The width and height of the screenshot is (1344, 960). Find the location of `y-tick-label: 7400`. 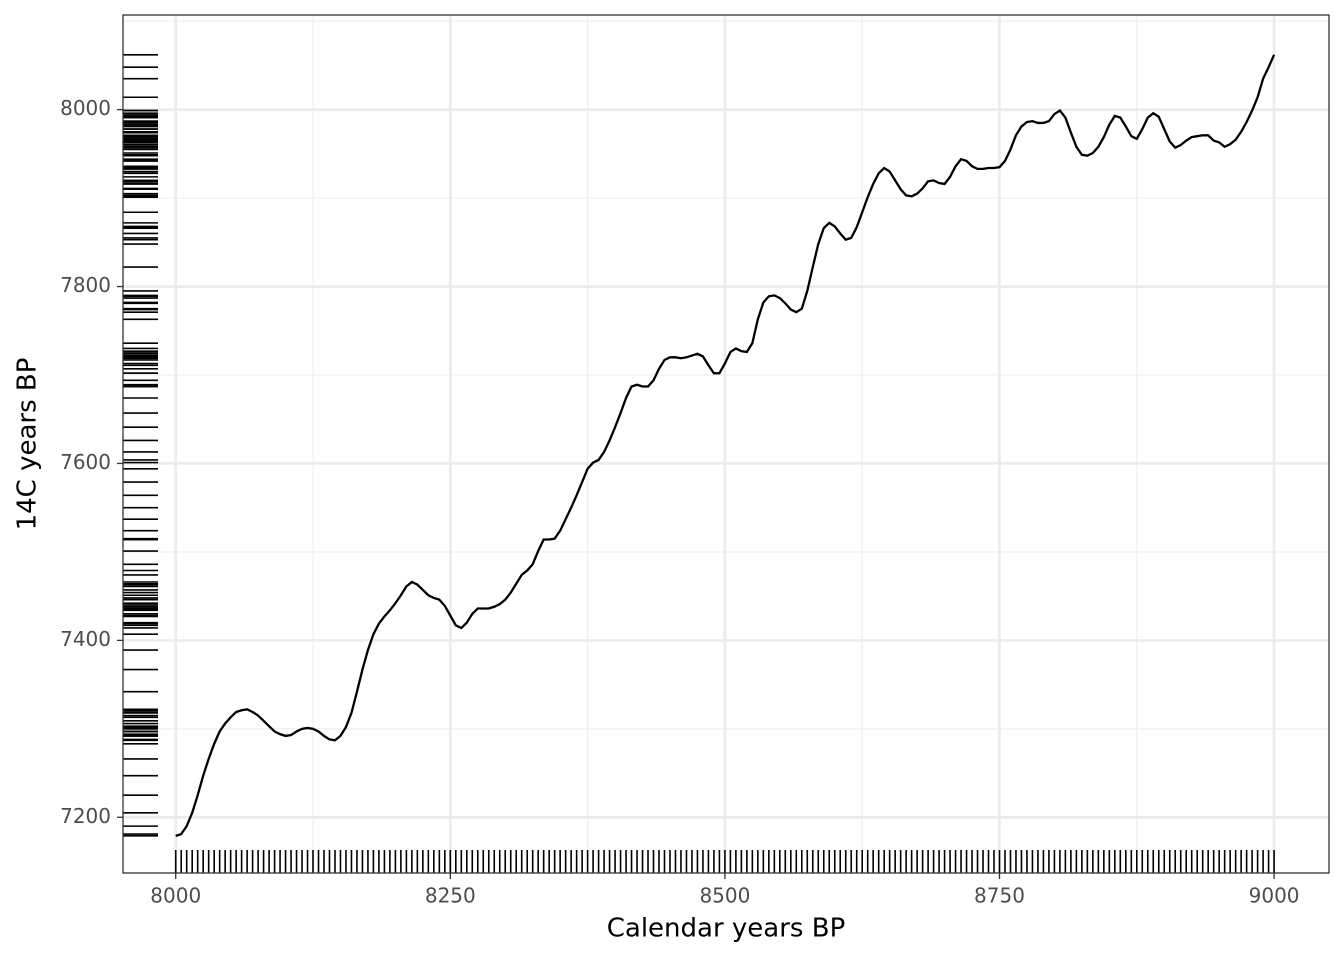

y-tick-label: 7400 is located at coordinates (85, 639).